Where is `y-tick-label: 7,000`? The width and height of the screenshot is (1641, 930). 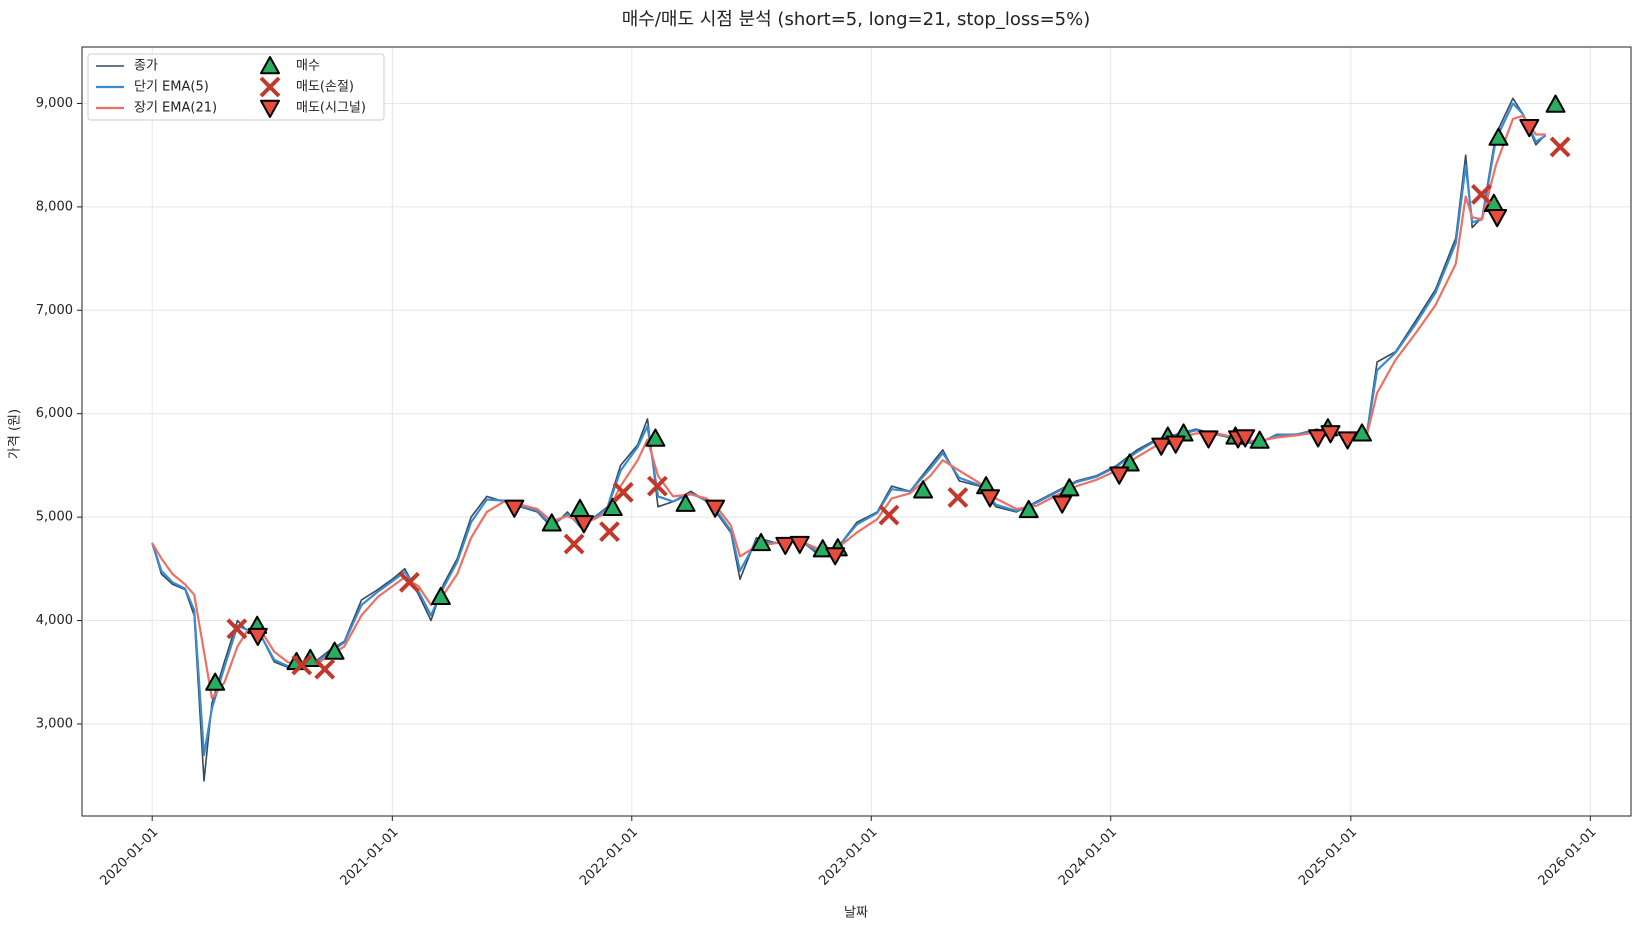
y-tick-label: 7,000 is located at coordinates (54, 310).